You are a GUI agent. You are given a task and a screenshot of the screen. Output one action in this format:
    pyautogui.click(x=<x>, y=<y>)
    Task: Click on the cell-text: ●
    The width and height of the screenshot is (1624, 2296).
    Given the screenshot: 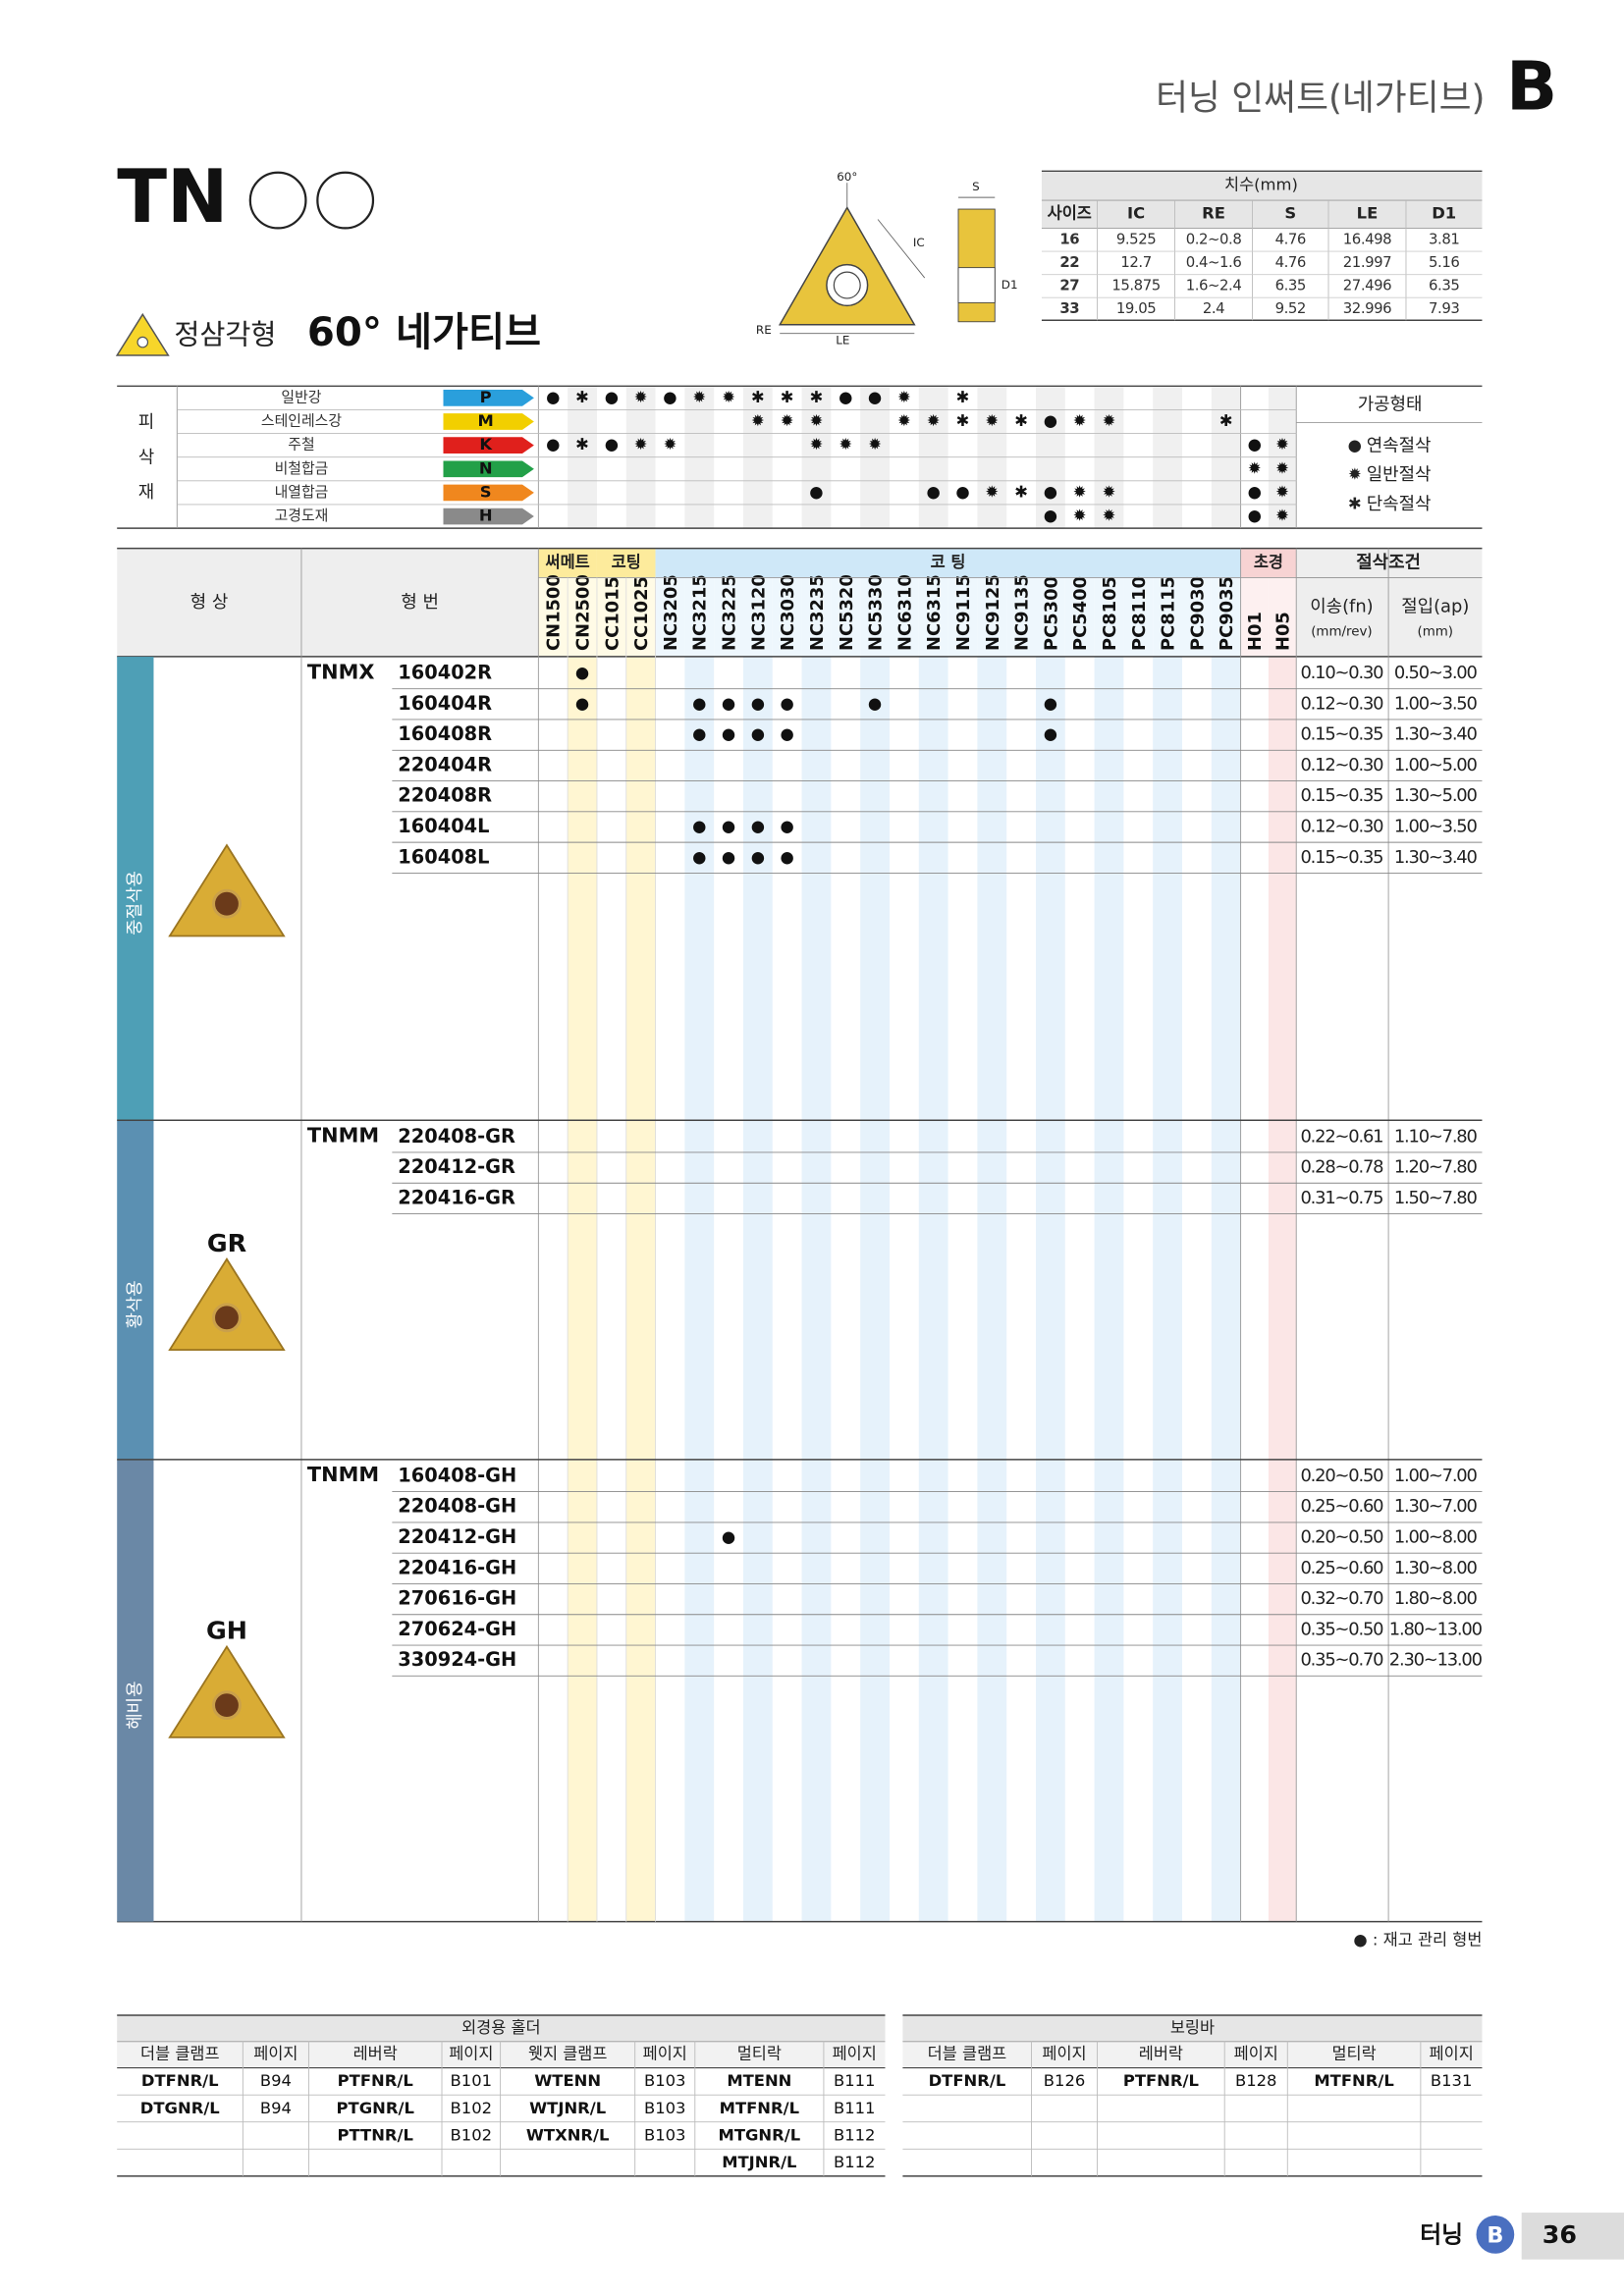 What is the action you would take?
    pyautogui.click(x=1355, y=445)
    